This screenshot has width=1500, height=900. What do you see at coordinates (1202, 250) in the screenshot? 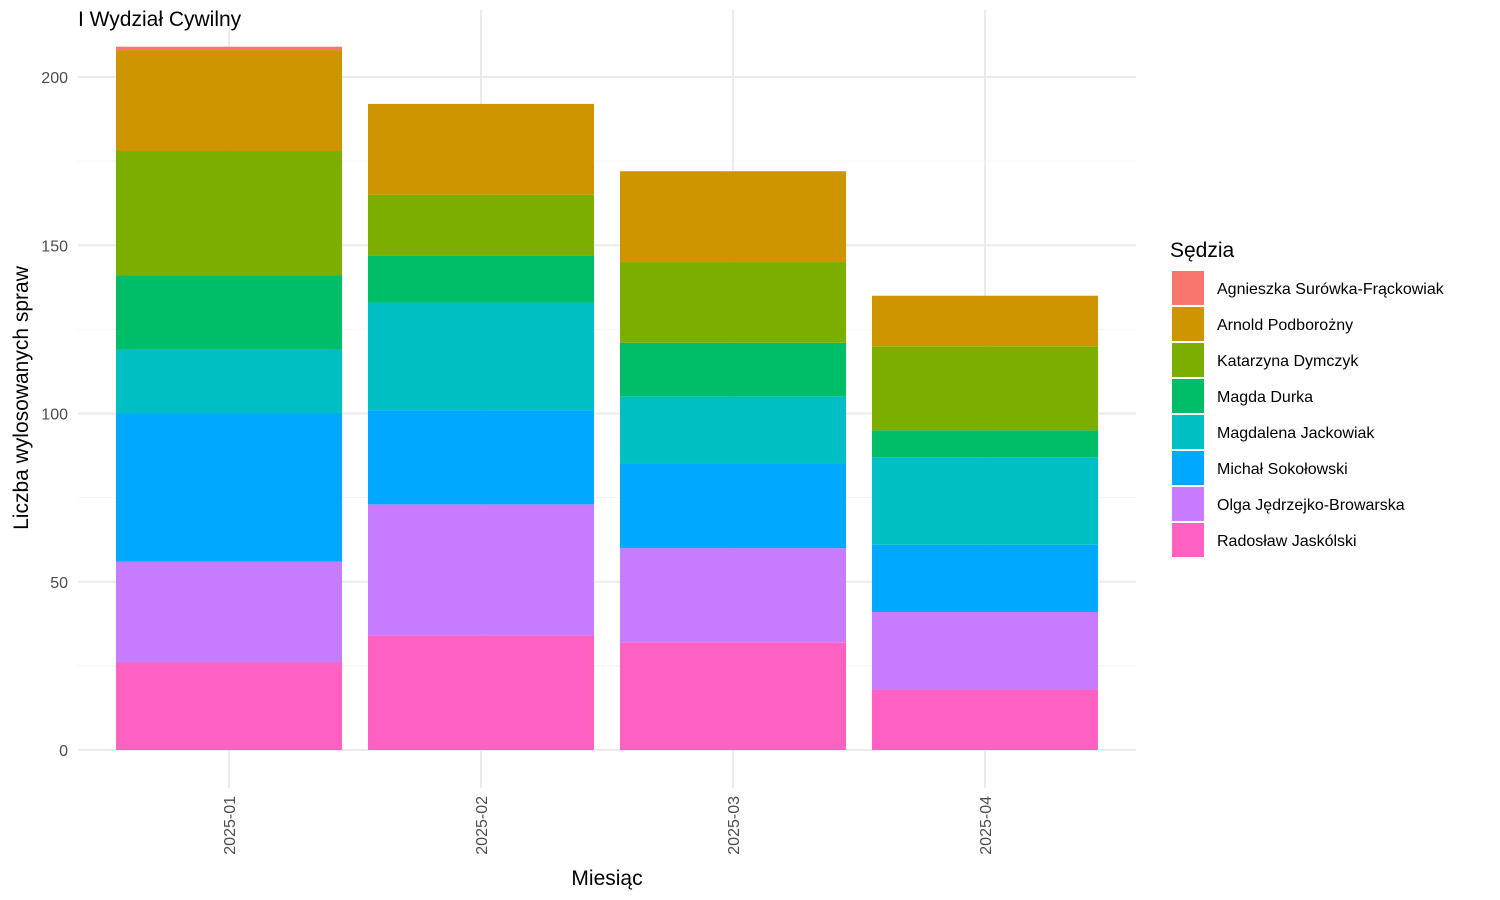
I see `legend-title: Sędzia` at bounding box center [1202, 250].